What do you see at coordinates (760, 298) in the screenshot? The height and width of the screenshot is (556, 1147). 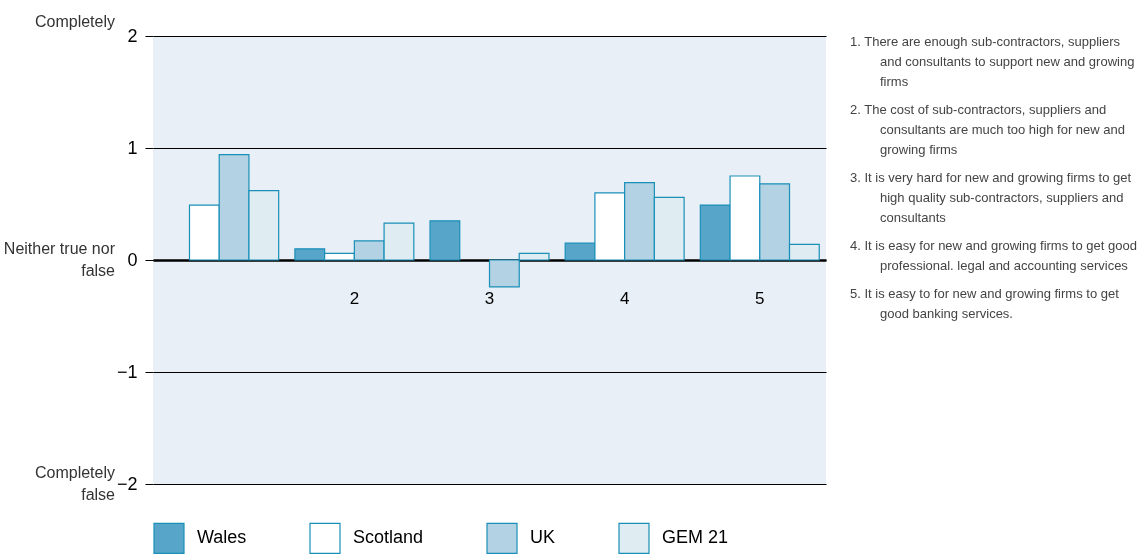 I see `x-tick-label: 5` at bounding box center [760, 298].